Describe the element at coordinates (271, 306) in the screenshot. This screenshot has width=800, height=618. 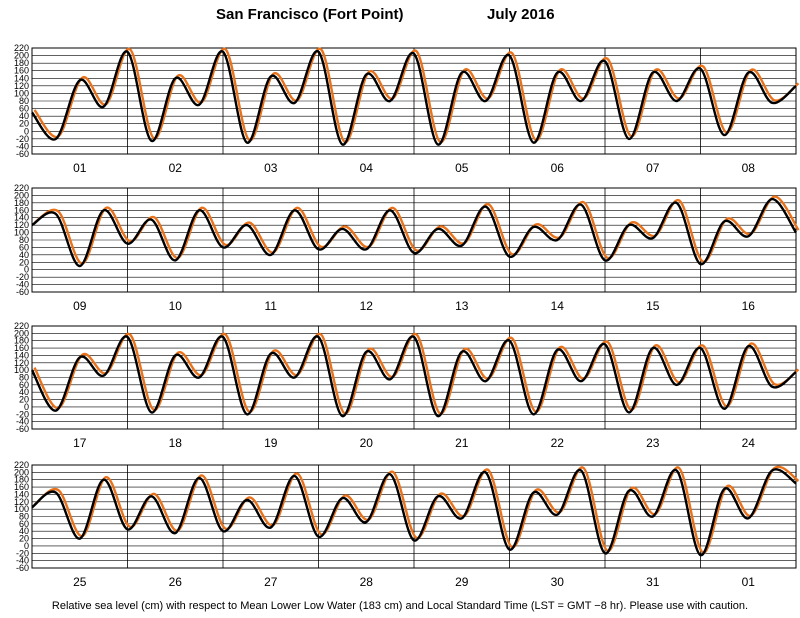
I see `day-label: 11` at that location.